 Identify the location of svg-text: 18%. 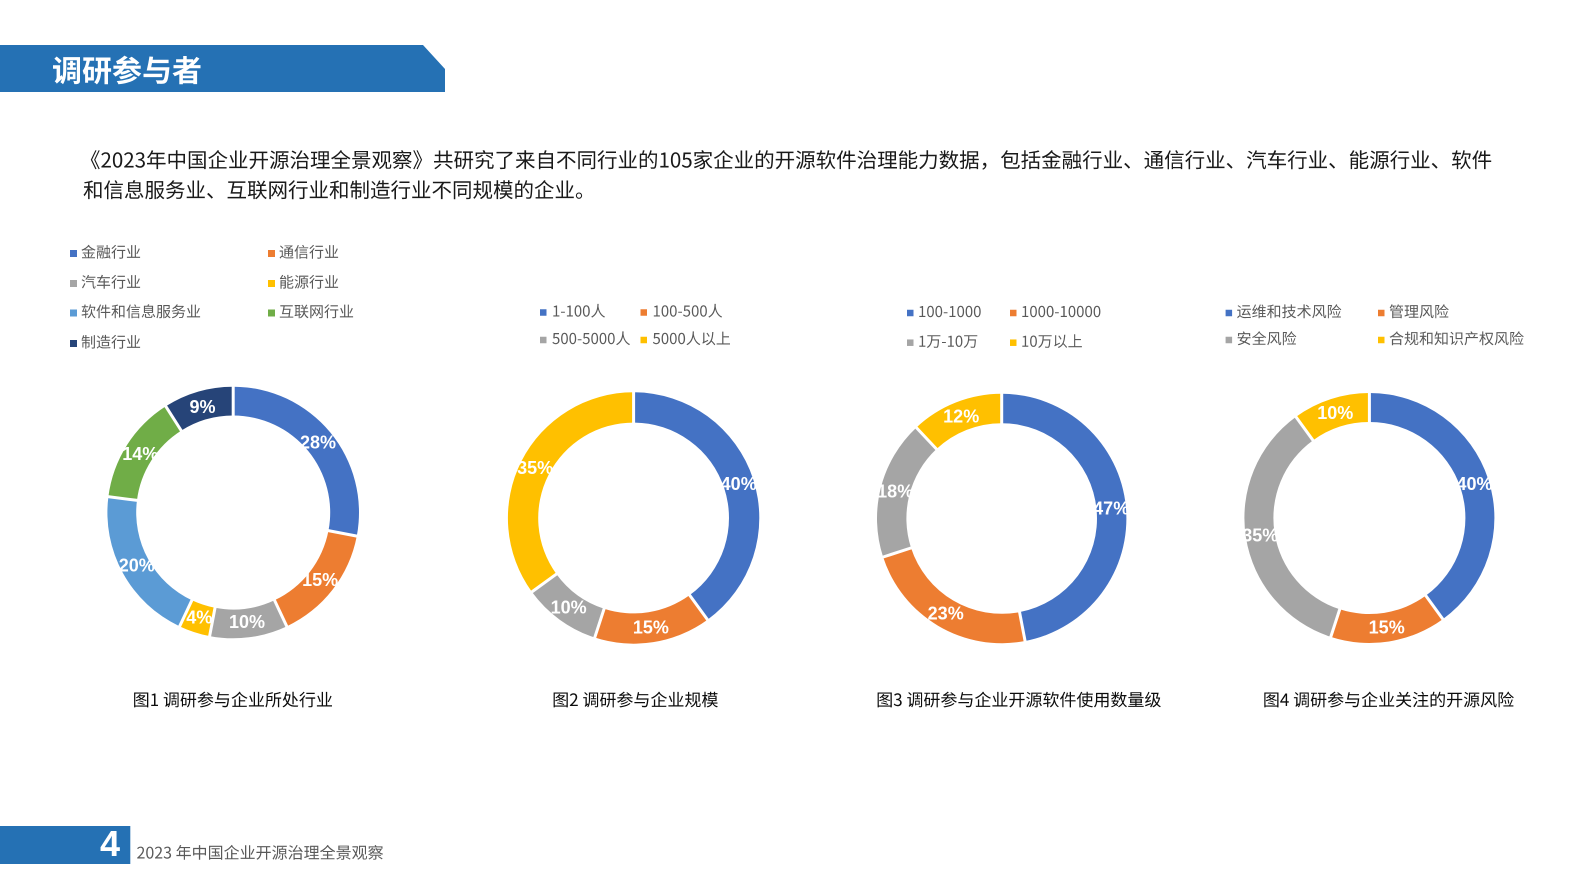
(895, 491).